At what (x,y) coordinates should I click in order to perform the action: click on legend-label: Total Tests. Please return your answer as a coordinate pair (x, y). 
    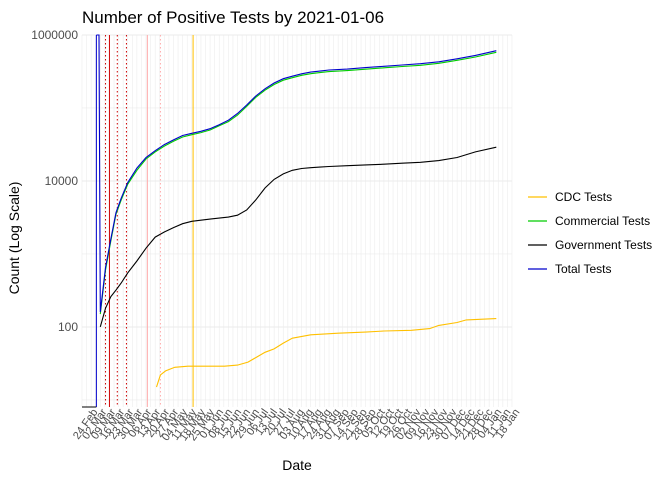
    Looking at the image, I should click on (583, 269).